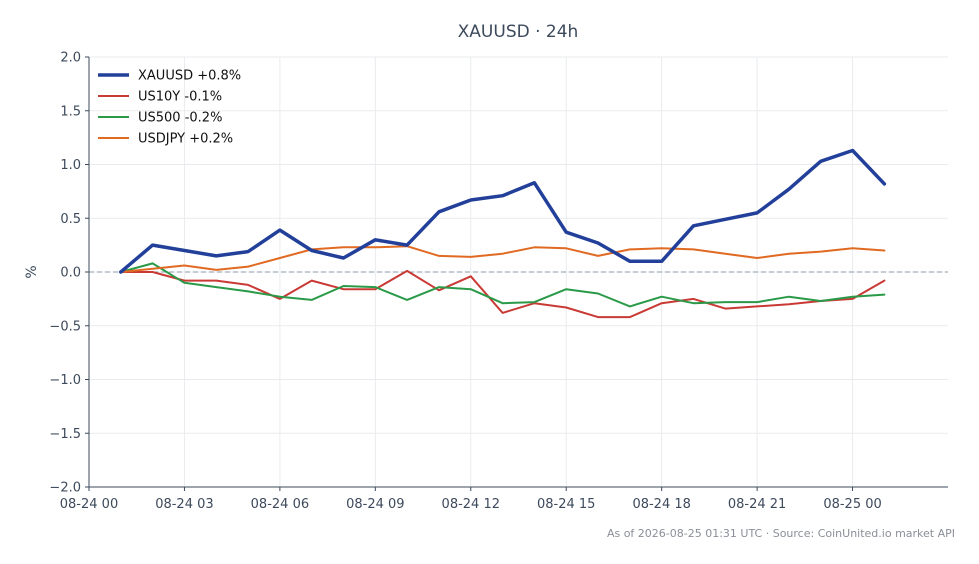 The height and width of the screenshot is (564, 979). What do you see at coordinates (32, 271) in the screenshot?
I see `y-axis-label: %` at bounding box center [32, 271].